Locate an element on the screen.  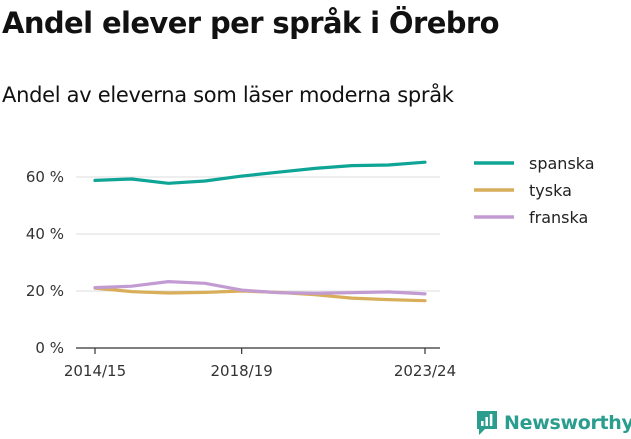
y-axis-tick-labels: 0 % 20 % 40 % 60 % is located at coordinates (45, 262).